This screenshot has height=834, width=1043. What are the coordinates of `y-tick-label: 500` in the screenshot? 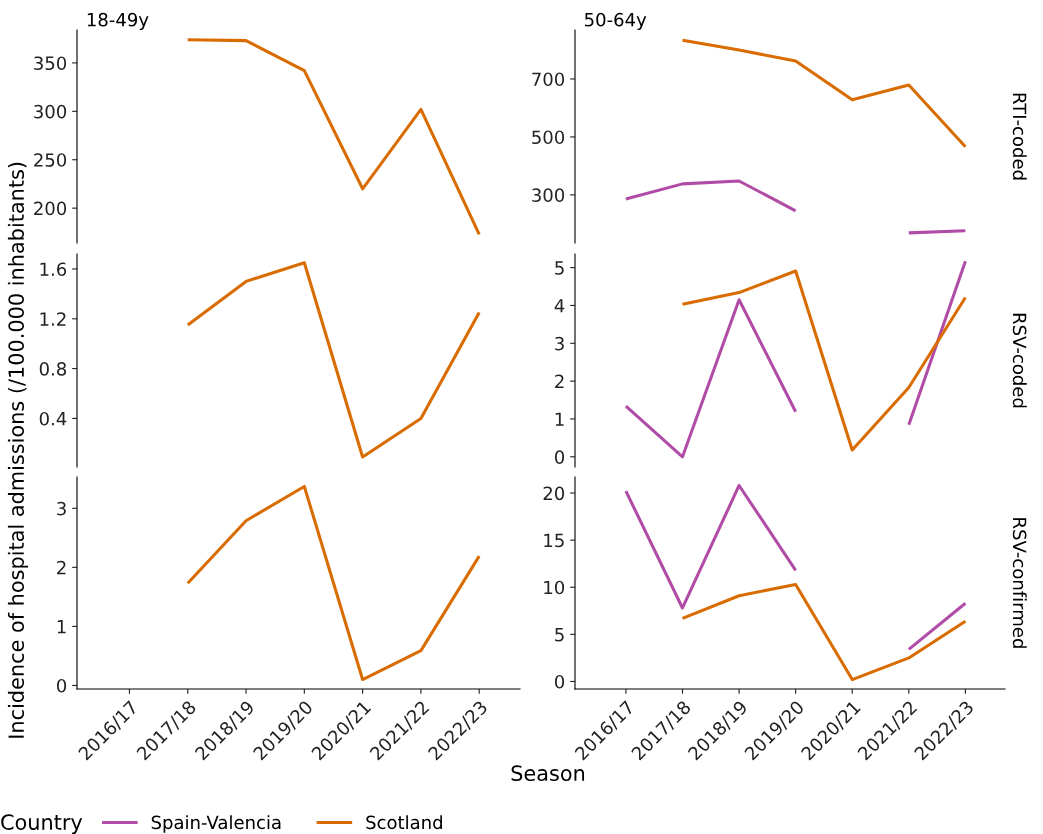 It's located at (548, 137).